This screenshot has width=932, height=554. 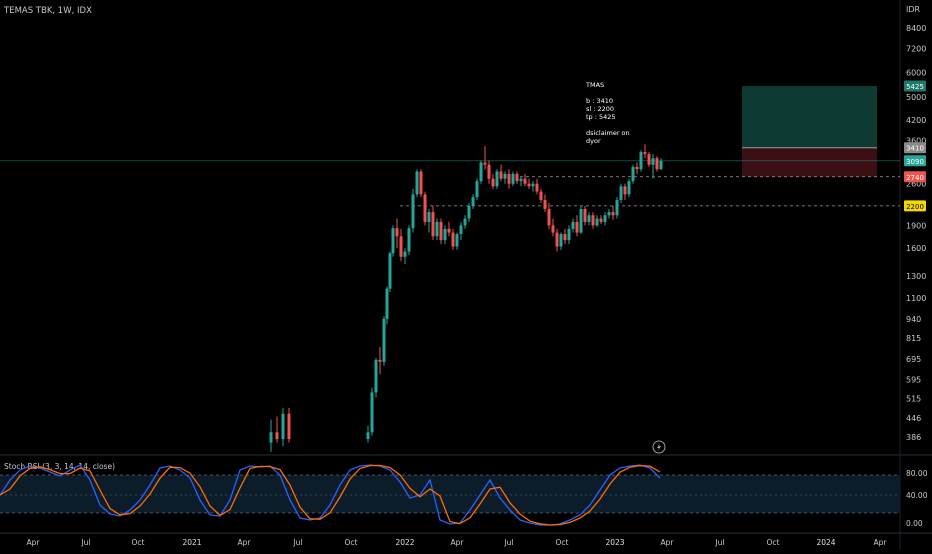 What do you see at coordinates (916, 141) in the screenshot?
I see `price-axis-tick: 3600` at bounding box center [916, 141].